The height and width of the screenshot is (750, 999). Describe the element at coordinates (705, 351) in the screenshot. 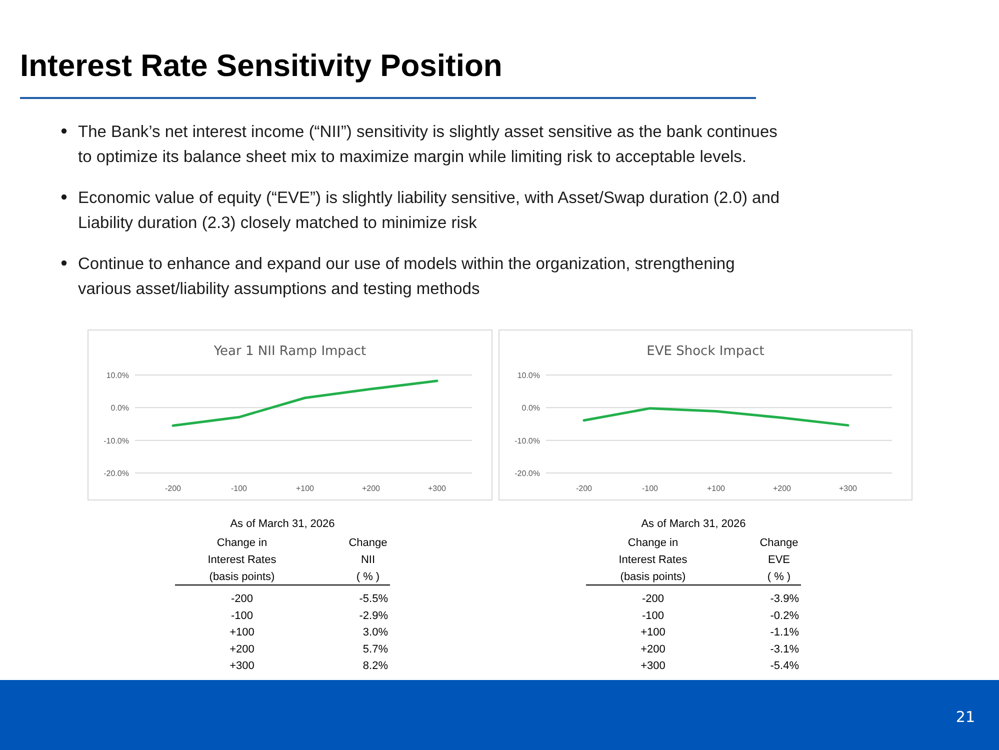

I see `chart-title: EVE Shock Impact` at that location.